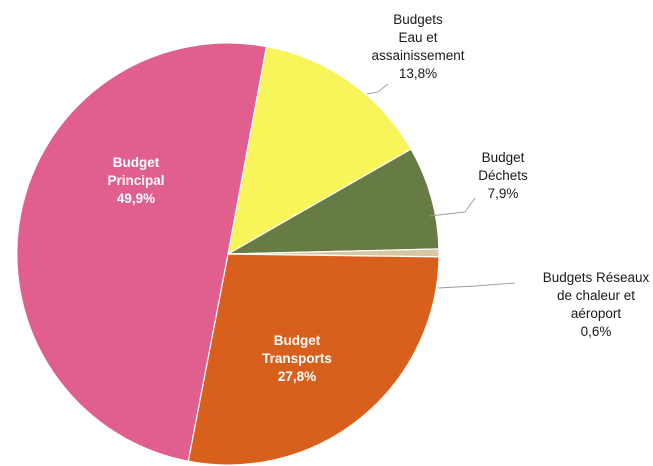  What do you see at coordinates (503, 193) in the screenshot?
I see `slice-value-label: 7,9%` at bounding box center [503, 193].